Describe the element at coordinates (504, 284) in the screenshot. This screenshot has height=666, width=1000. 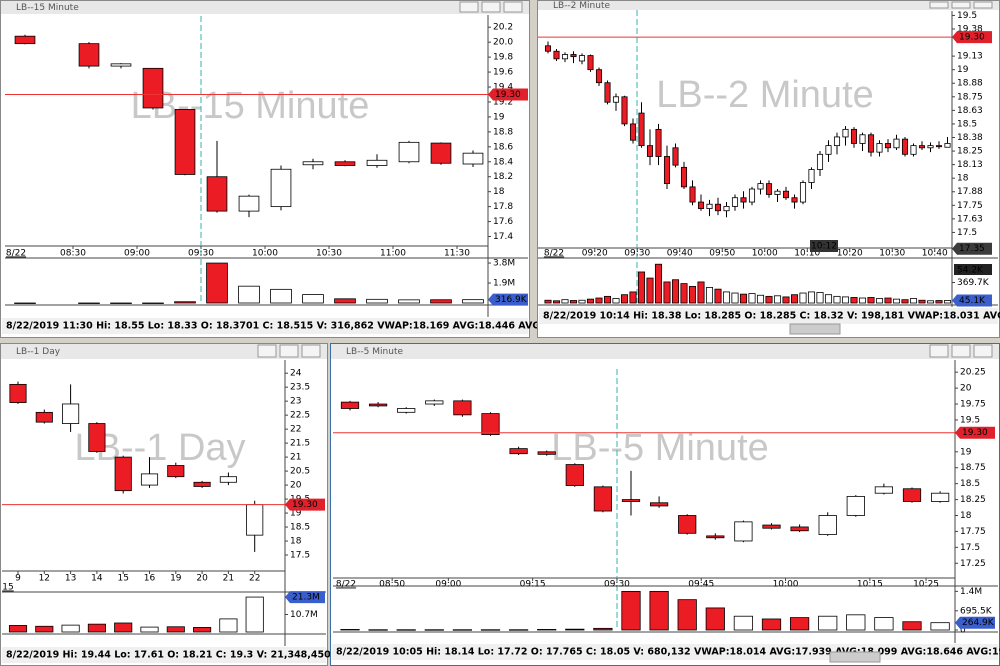
I see `y-tick-label: 1.9M` at that location.